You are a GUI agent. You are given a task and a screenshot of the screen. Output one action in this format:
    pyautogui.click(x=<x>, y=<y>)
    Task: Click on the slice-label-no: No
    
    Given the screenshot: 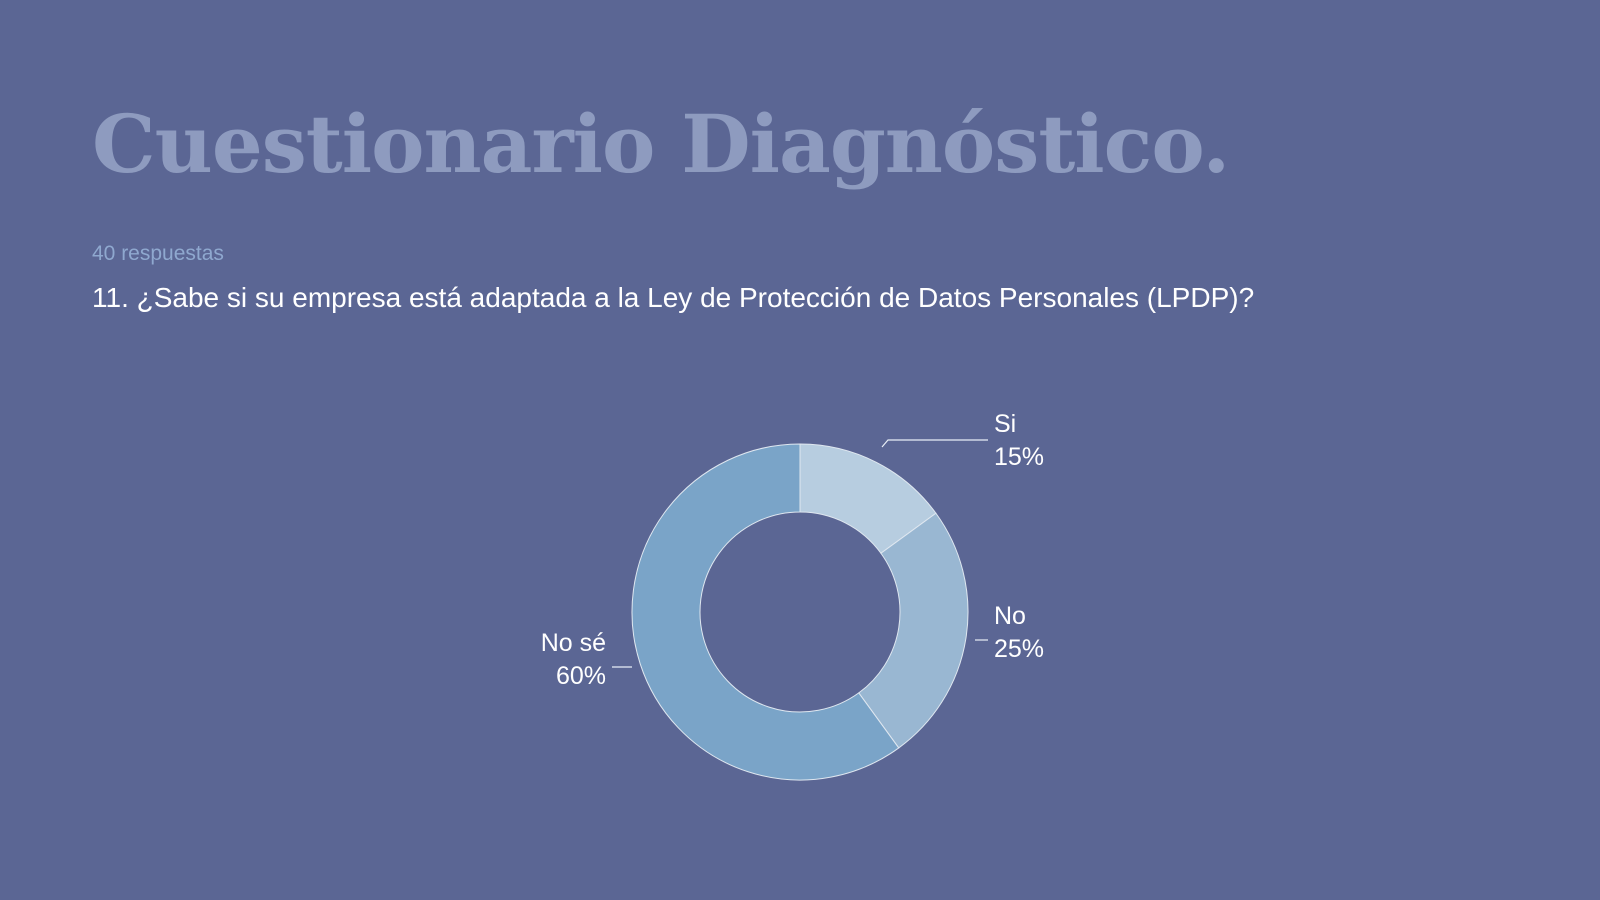 What is the action you would take?
    pyautogui.click(x=1010, y=616)
    